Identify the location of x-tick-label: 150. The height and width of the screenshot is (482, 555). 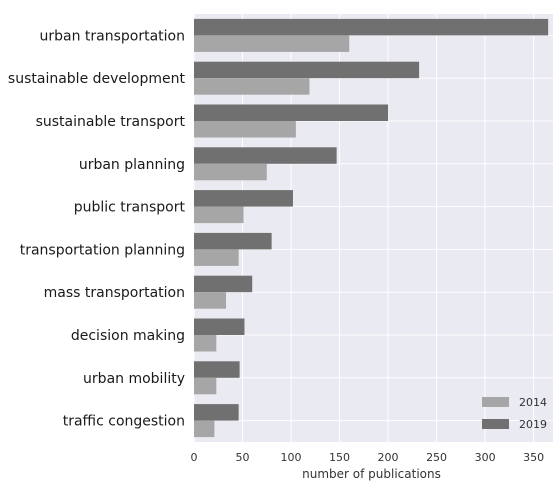
(339, 457).